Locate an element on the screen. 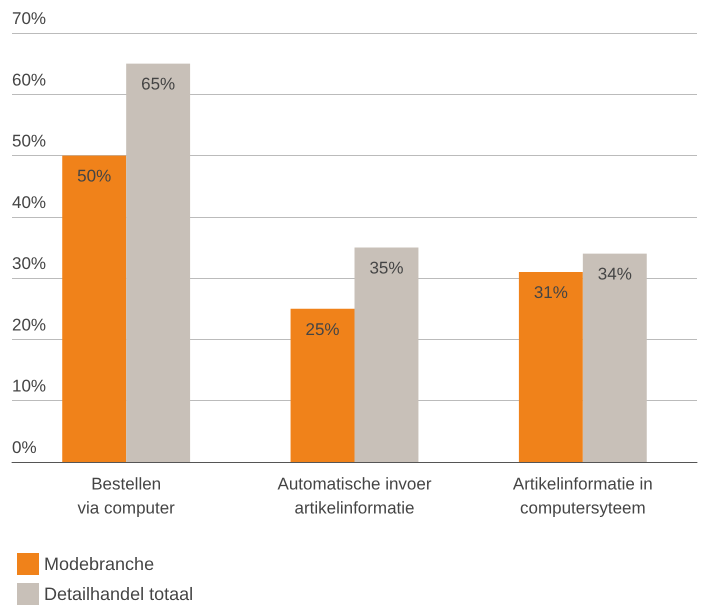 This screenshot has width=702, height=611. legend-label: Detailhandel totaal is located at coordinates (119, 594).